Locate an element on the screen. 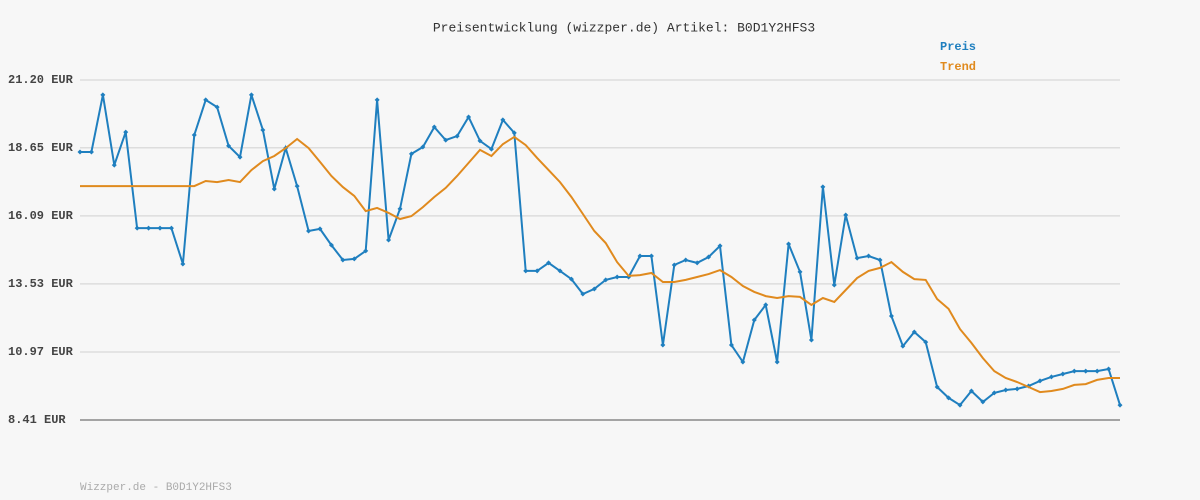 The height and width of the screenshot is (500, 1200). y-tick-label: 21.20 EUR is located at coordinates (41, 80).